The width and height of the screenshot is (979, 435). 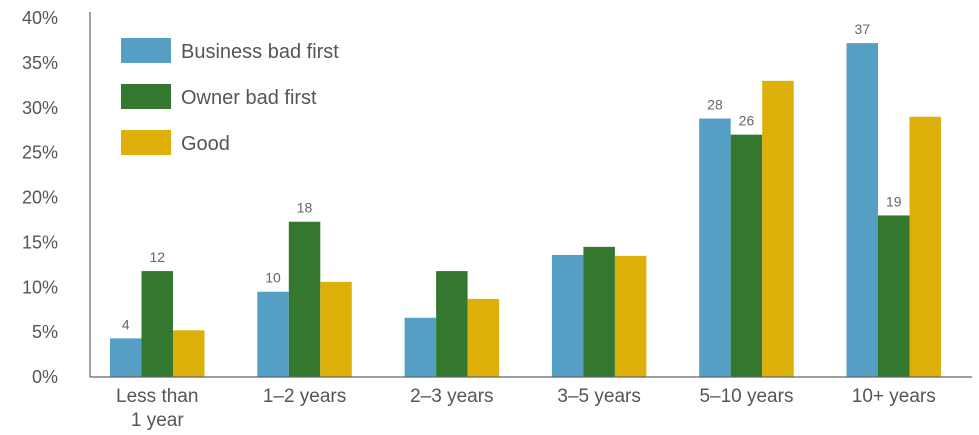 I want to click on data-label: 26, so click(x=747, y=121).